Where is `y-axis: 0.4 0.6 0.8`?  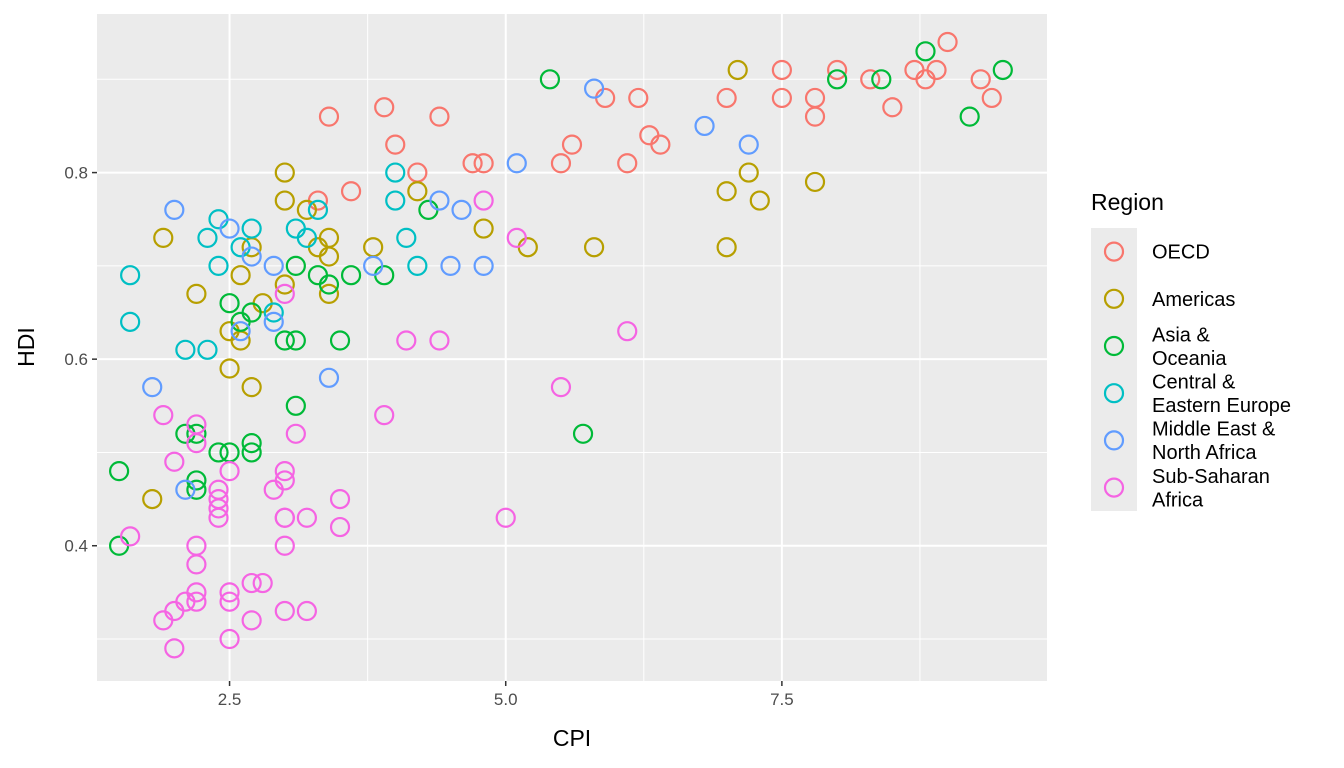
y-axis: 0.4 0.6 0.8 is located at coordinates (80, 360).